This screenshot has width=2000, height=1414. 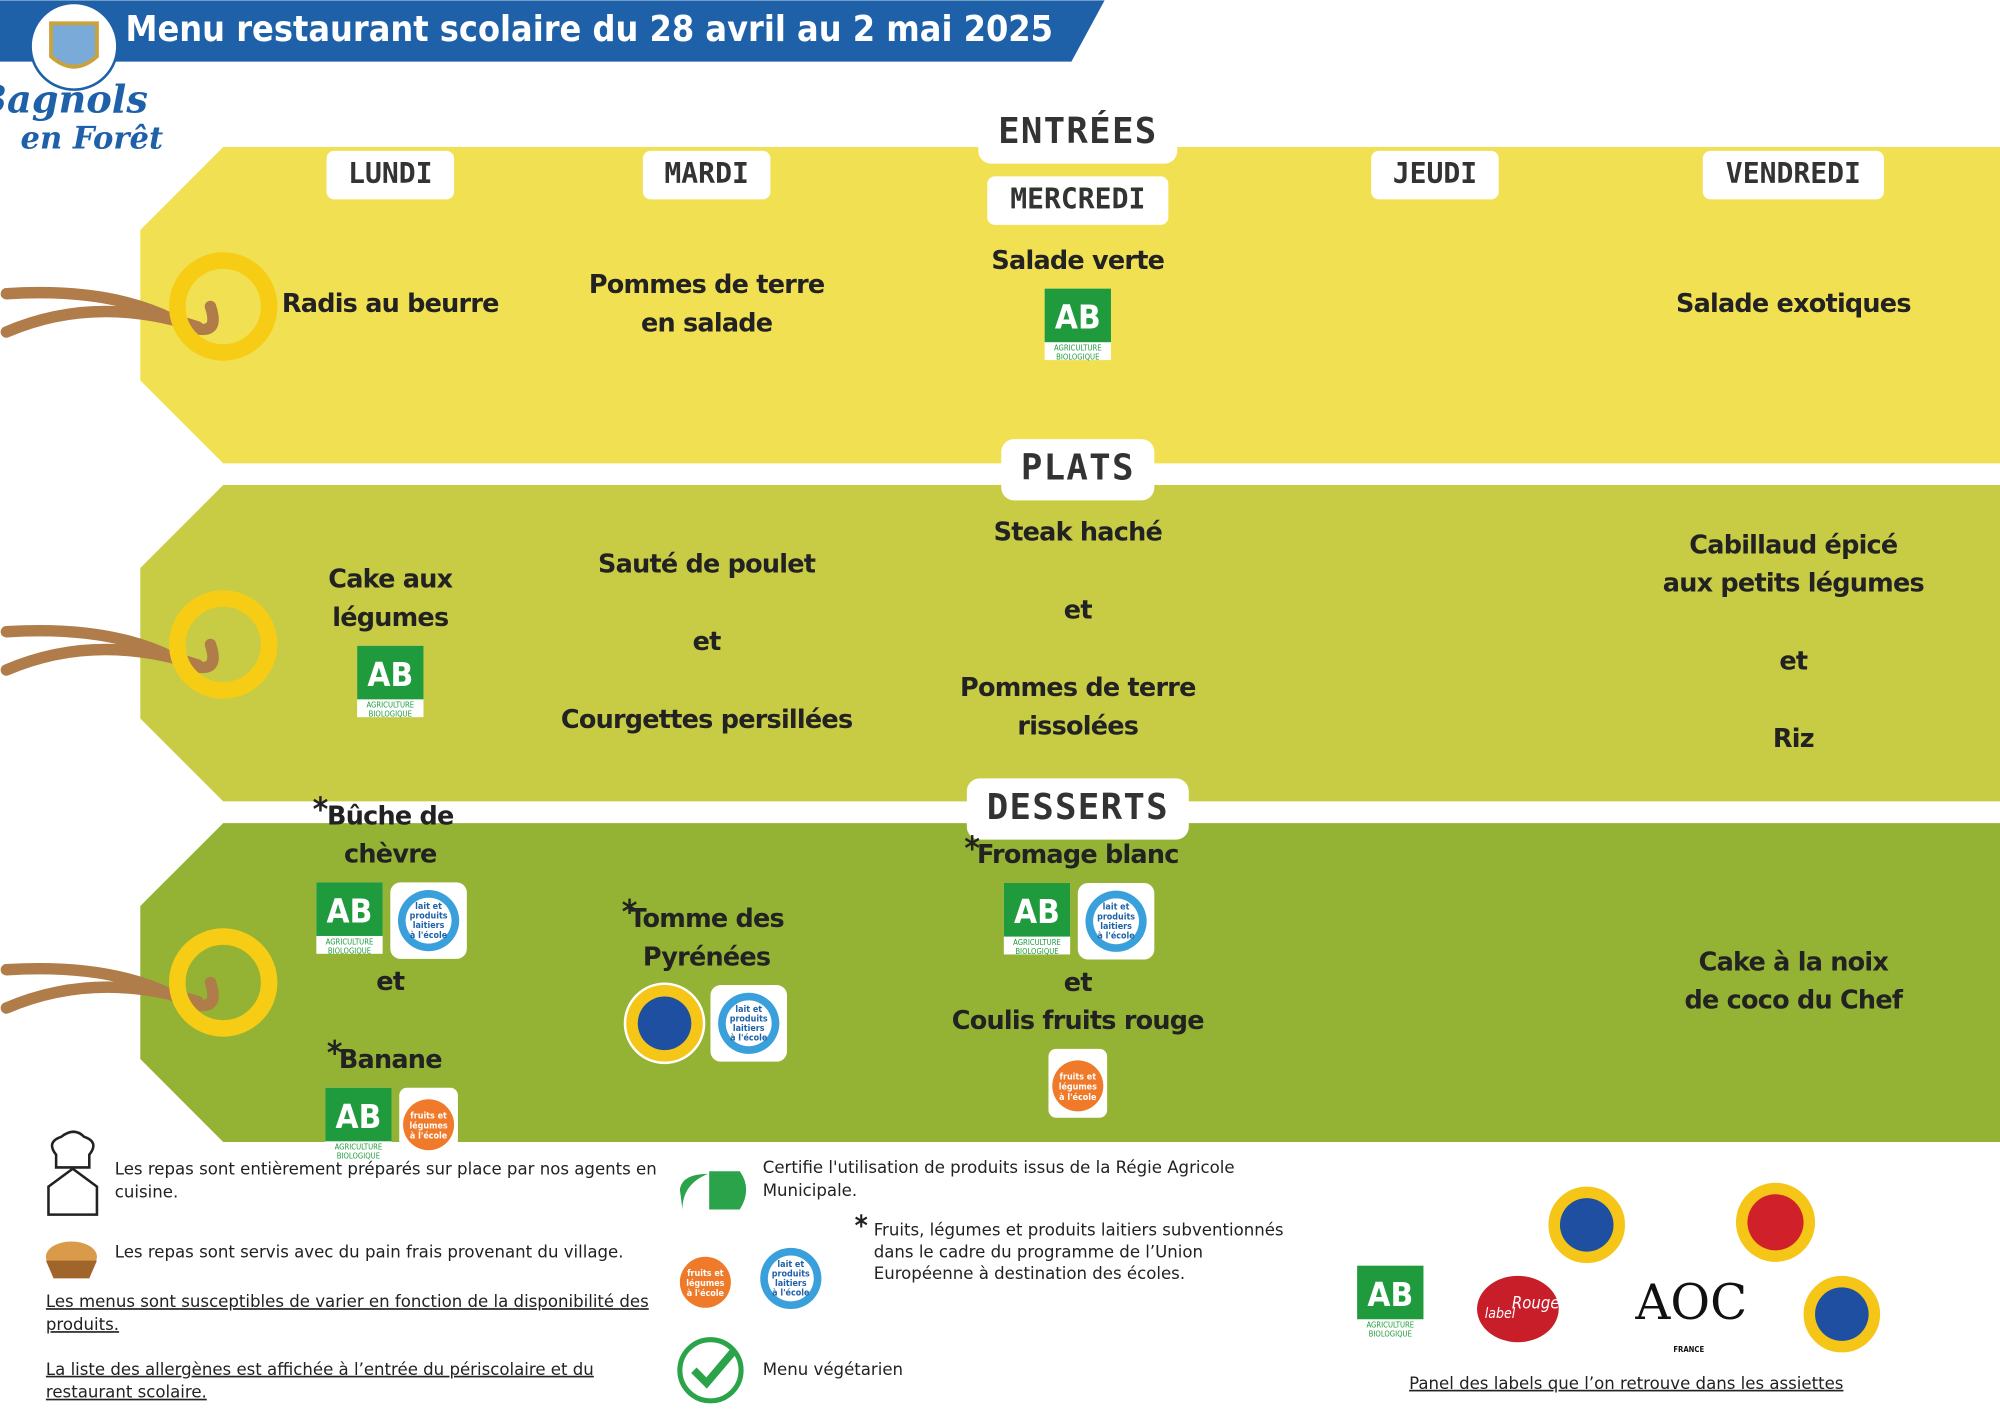 What do you see at coordinates (126, 1392) in the screenshot?
I see `legend-text: restaurant scolaire.` at bounding box center [126, 1392].